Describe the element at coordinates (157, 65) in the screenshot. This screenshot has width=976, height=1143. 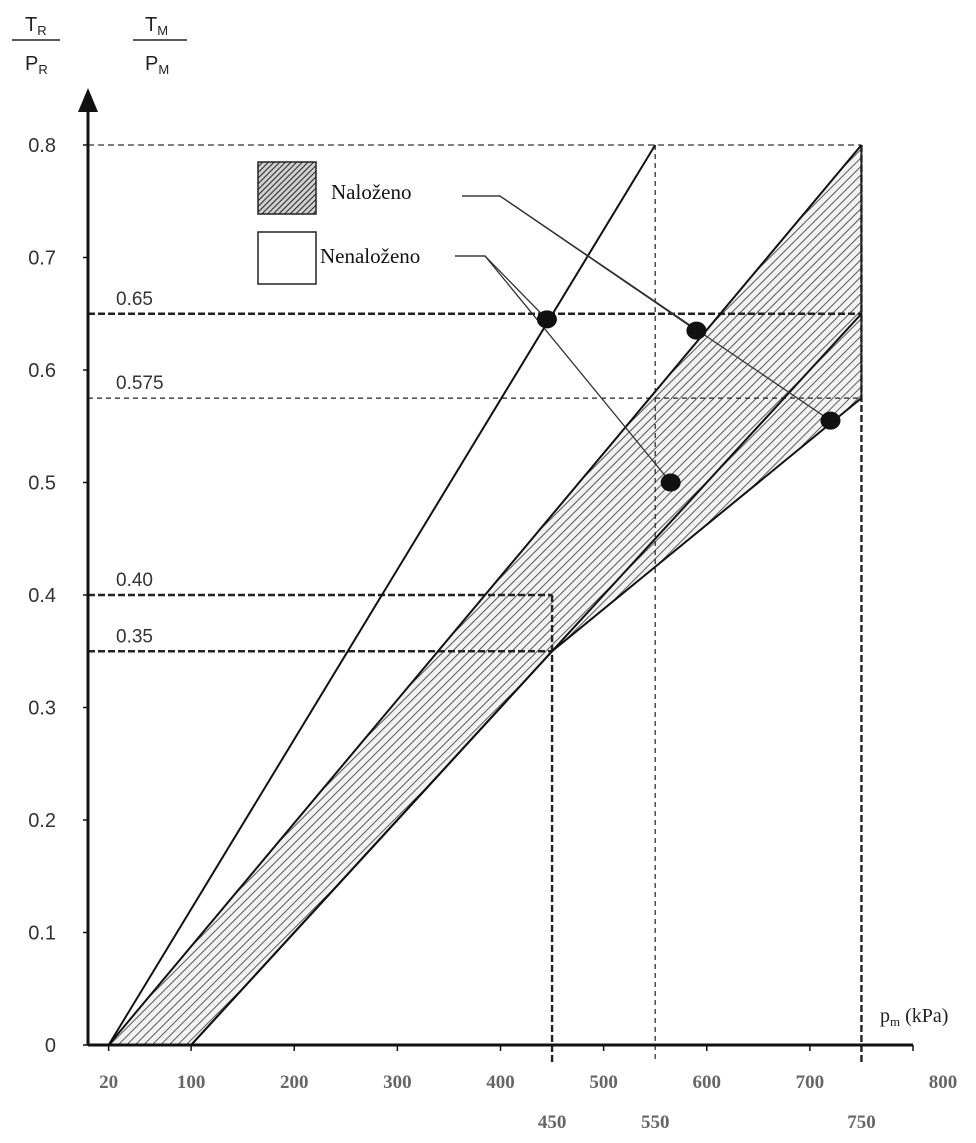
I see `y-label-m-den: PM` at that location.